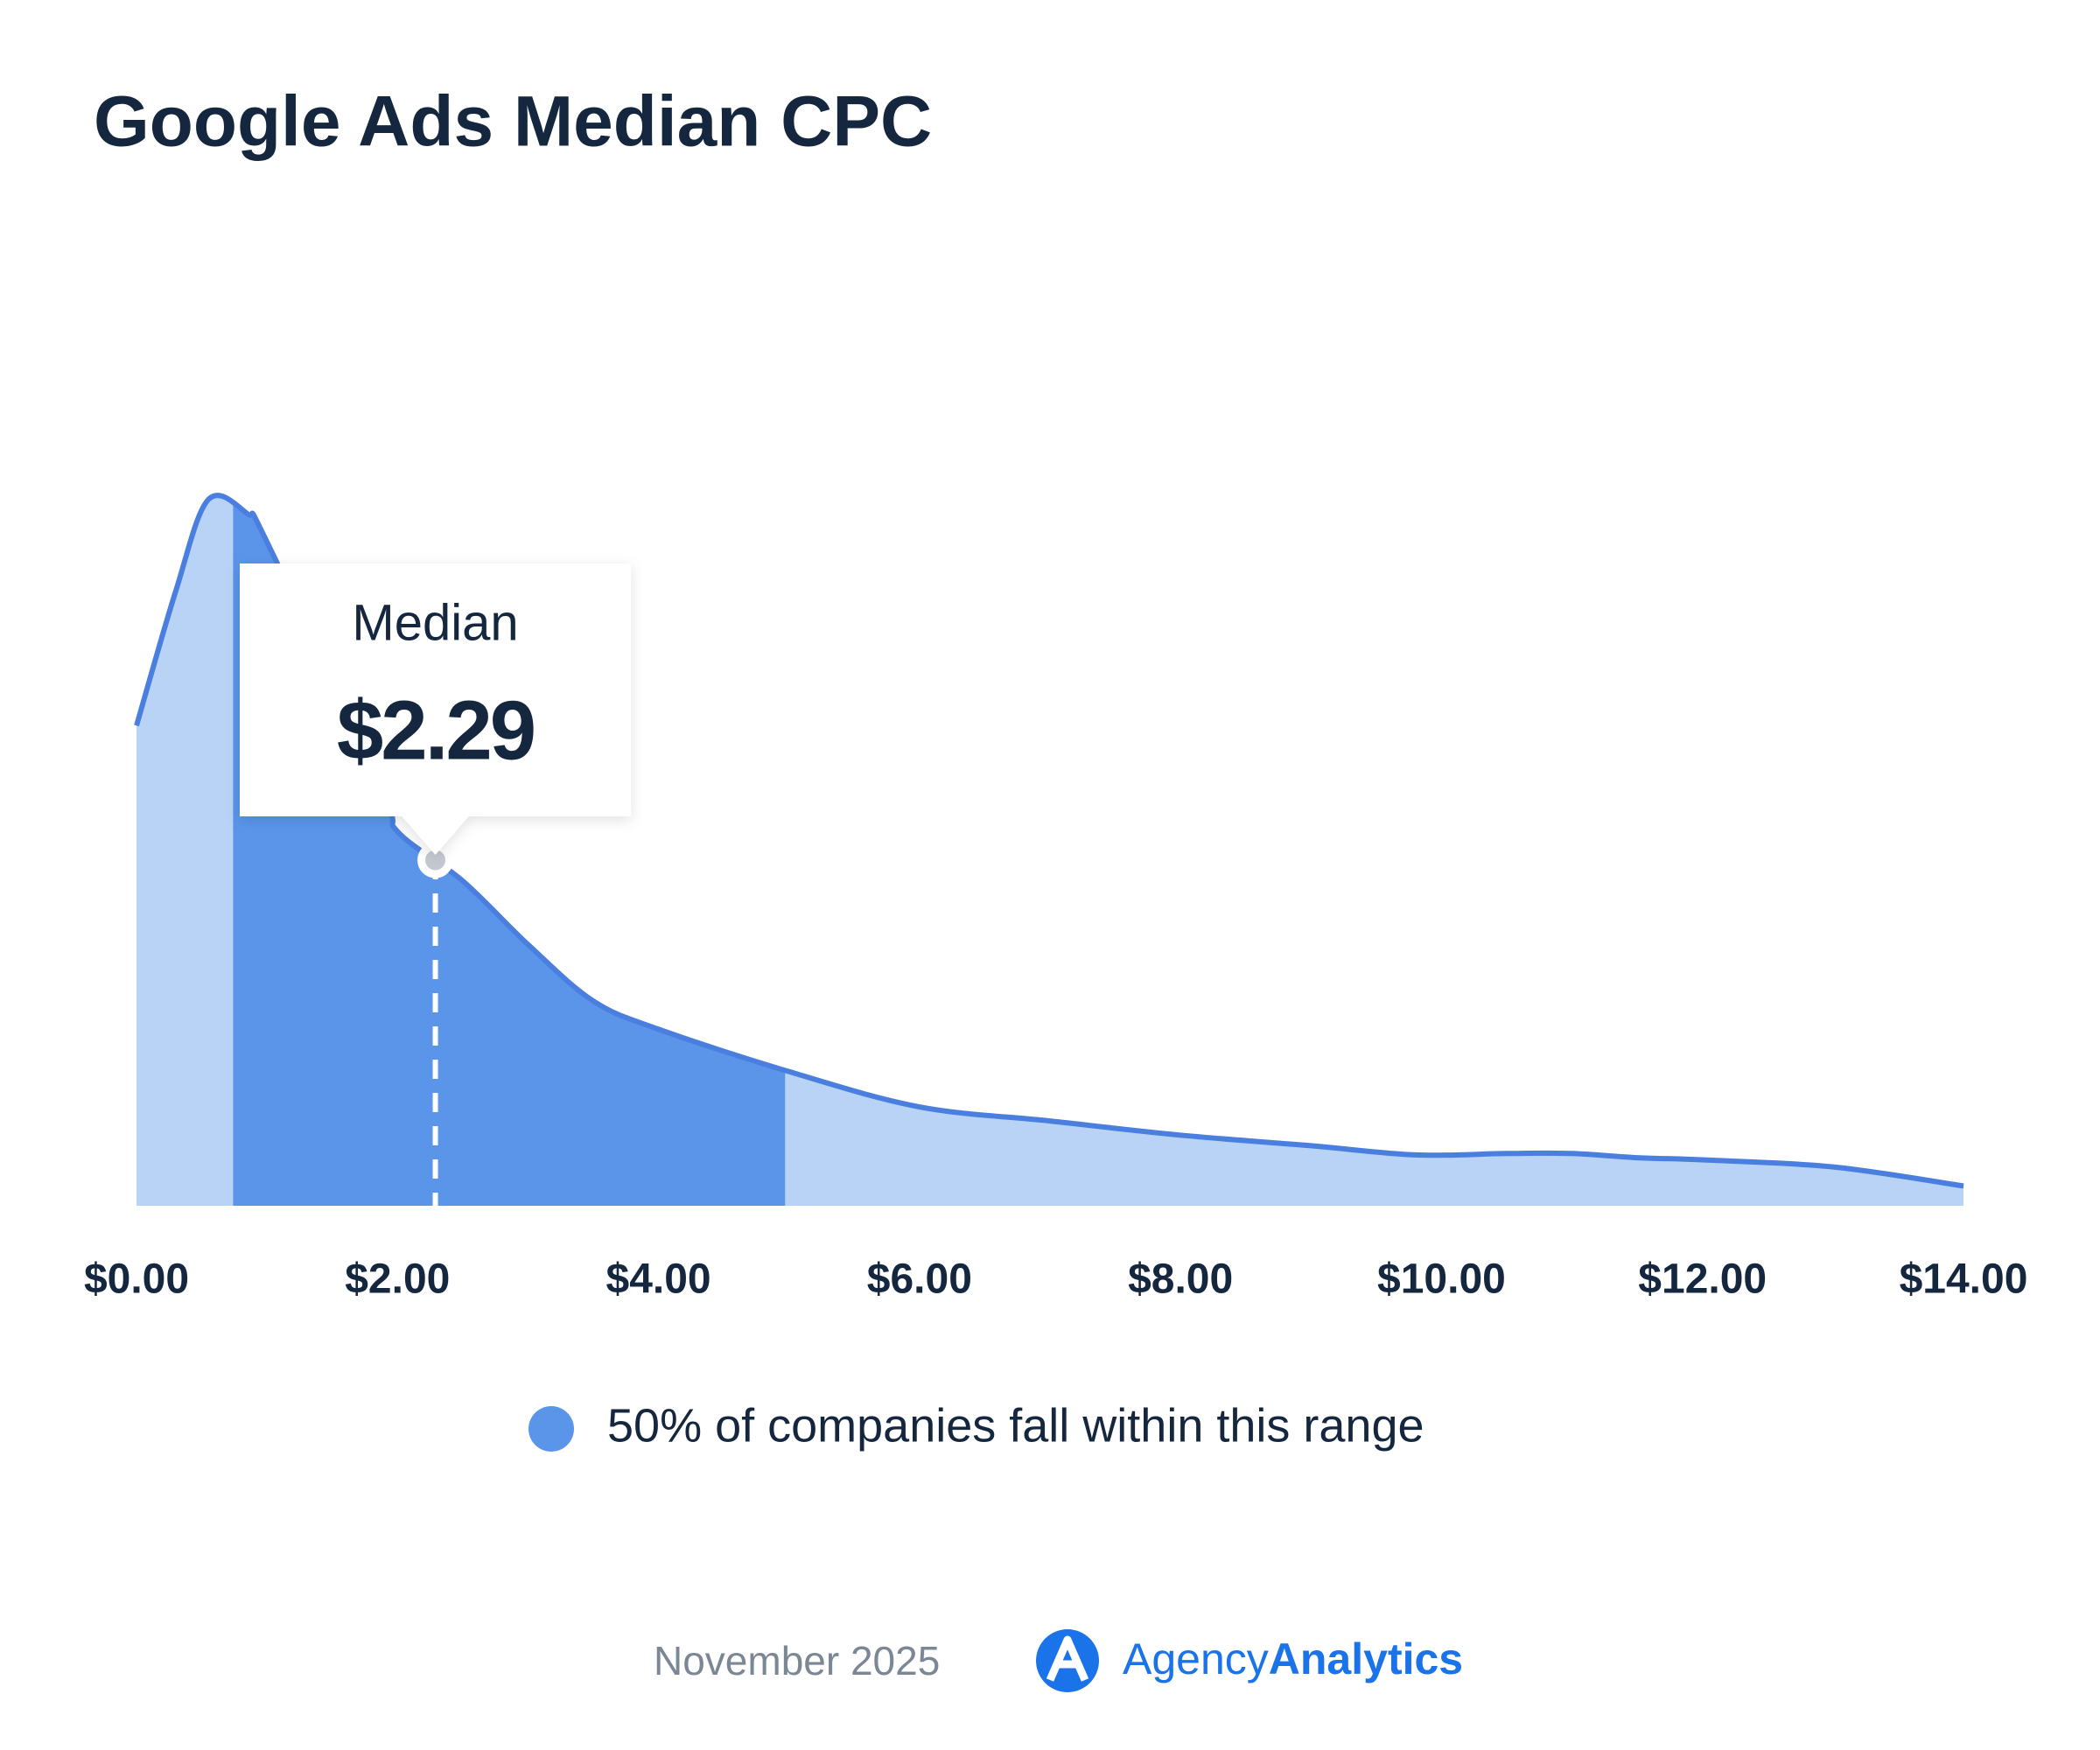 The width and height of the screenshot is (2100, 1750). Describe the element at coordinates (1180, 1279) in the screenshot. I see `x-tick-label: $8.00` at that location.